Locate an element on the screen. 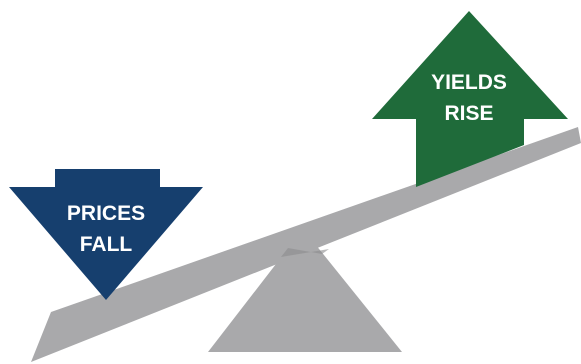 The image size is (581, 364). prices-fall-arrow: PRICES FALL is located at coordinates (106, 234).